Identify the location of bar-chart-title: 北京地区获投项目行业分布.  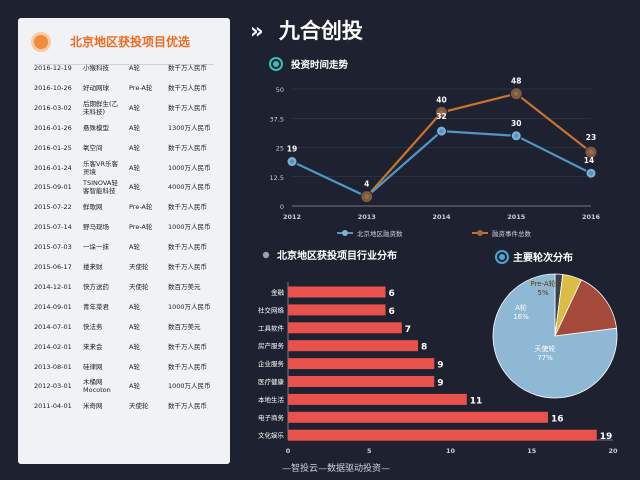
(337, 255).